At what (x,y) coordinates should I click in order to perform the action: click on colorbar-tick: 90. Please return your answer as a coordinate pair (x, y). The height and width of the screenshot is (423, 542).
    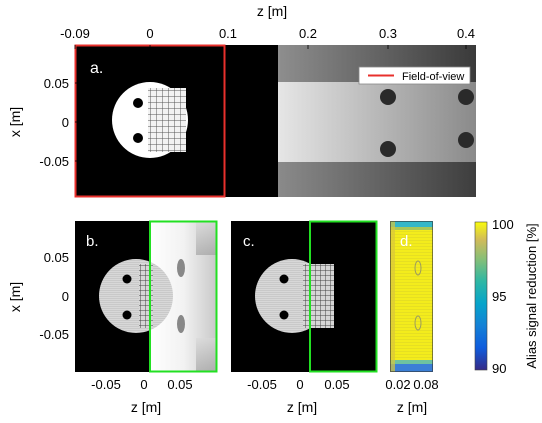
    Looking at the image, I should click on (499, 368).